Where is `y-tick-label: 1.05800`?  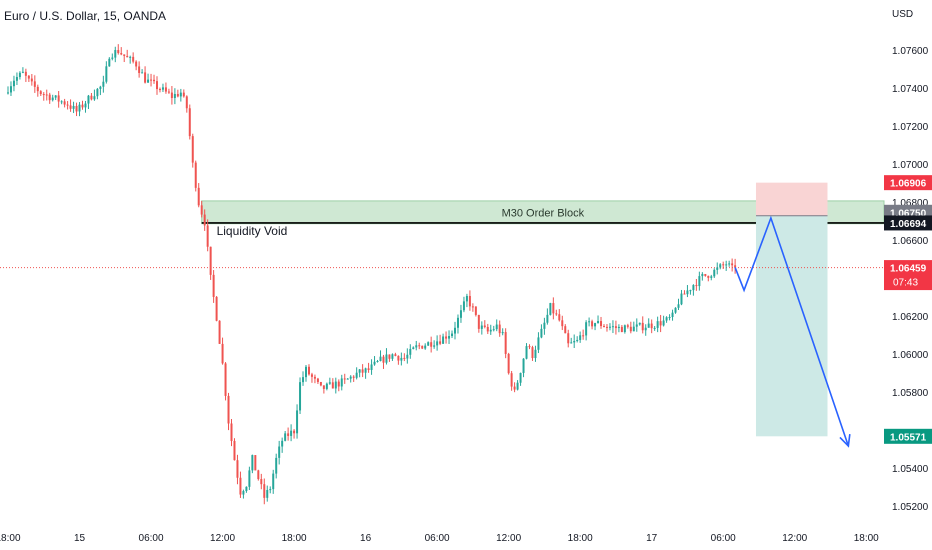
y-tick-label: 1.05800 is located at coordinates (910, 393).